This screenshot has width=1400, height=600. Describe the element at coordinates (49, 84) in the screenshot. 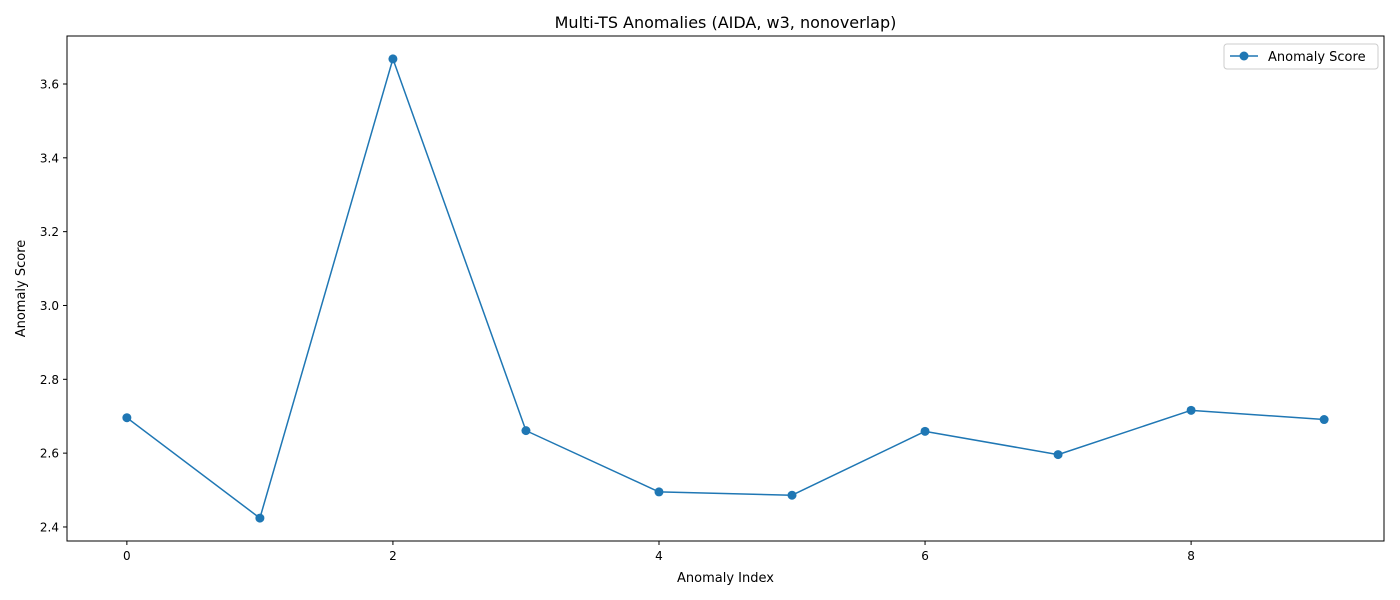

I see `y-tick-label: 3.6` at that location.